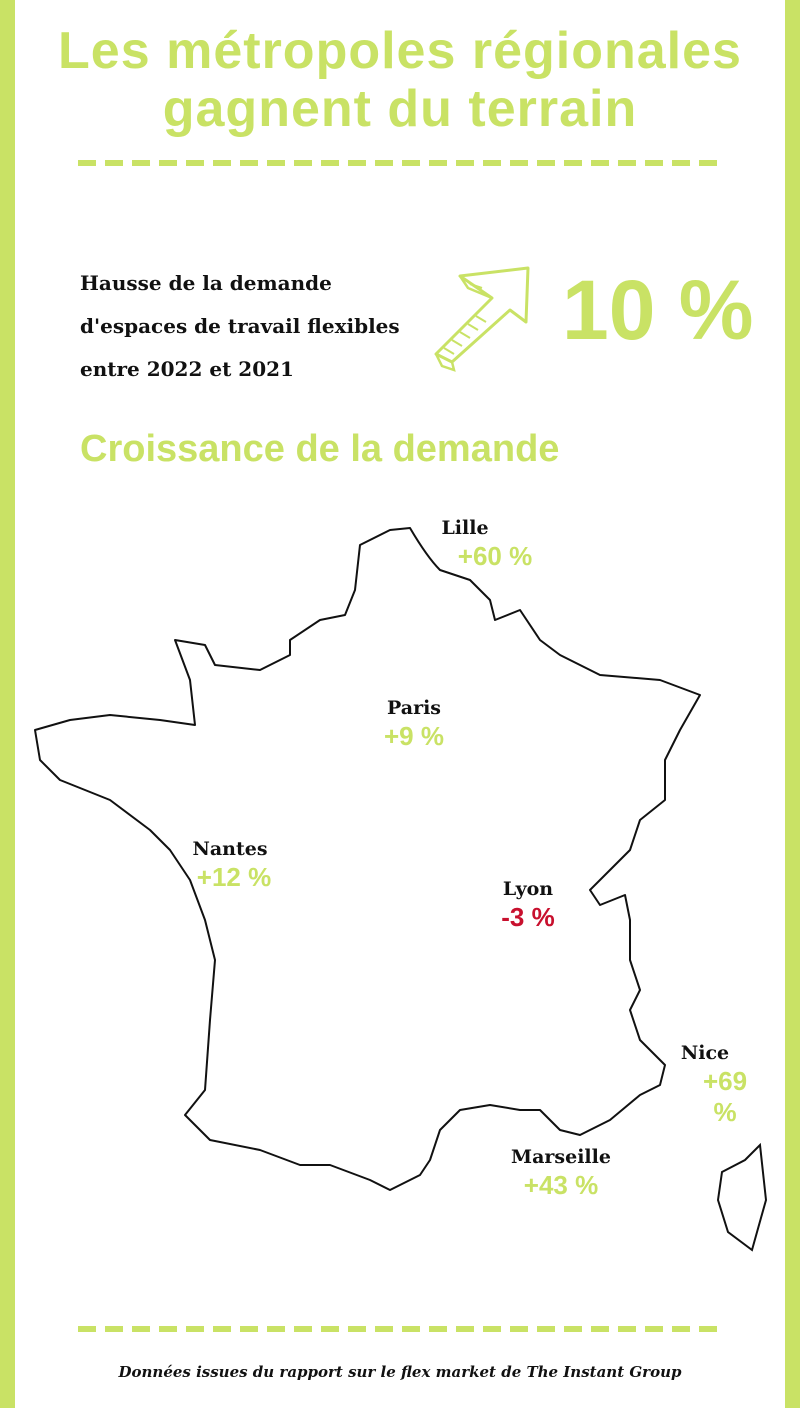  I want to click on city-name: Lille, so click(465, 528).